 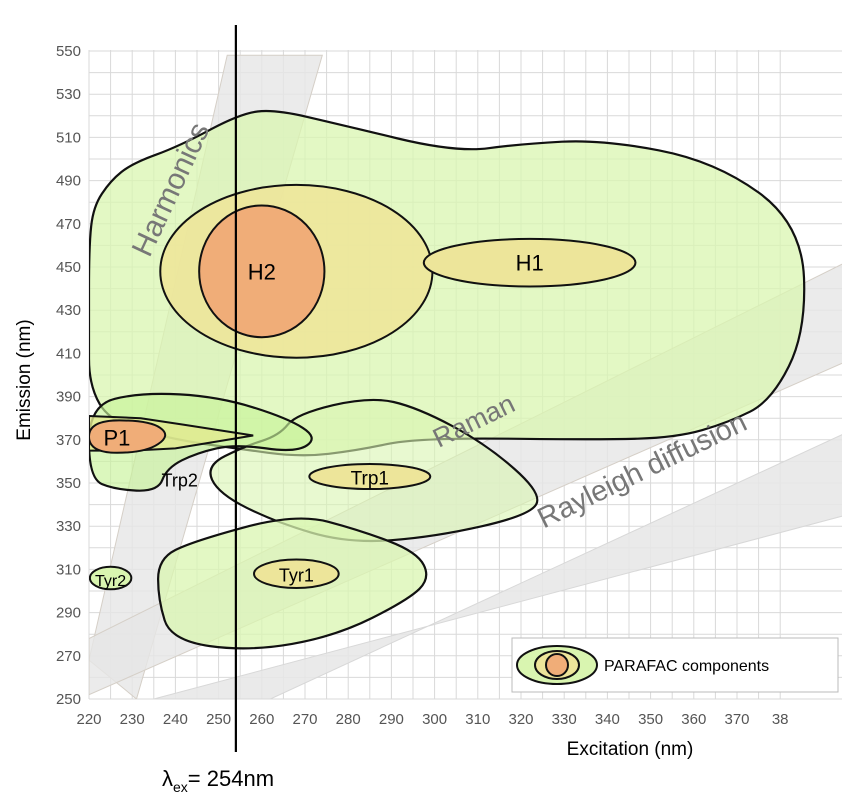 I want to click on x-tick-label: 300, so click(x=434, y=719).